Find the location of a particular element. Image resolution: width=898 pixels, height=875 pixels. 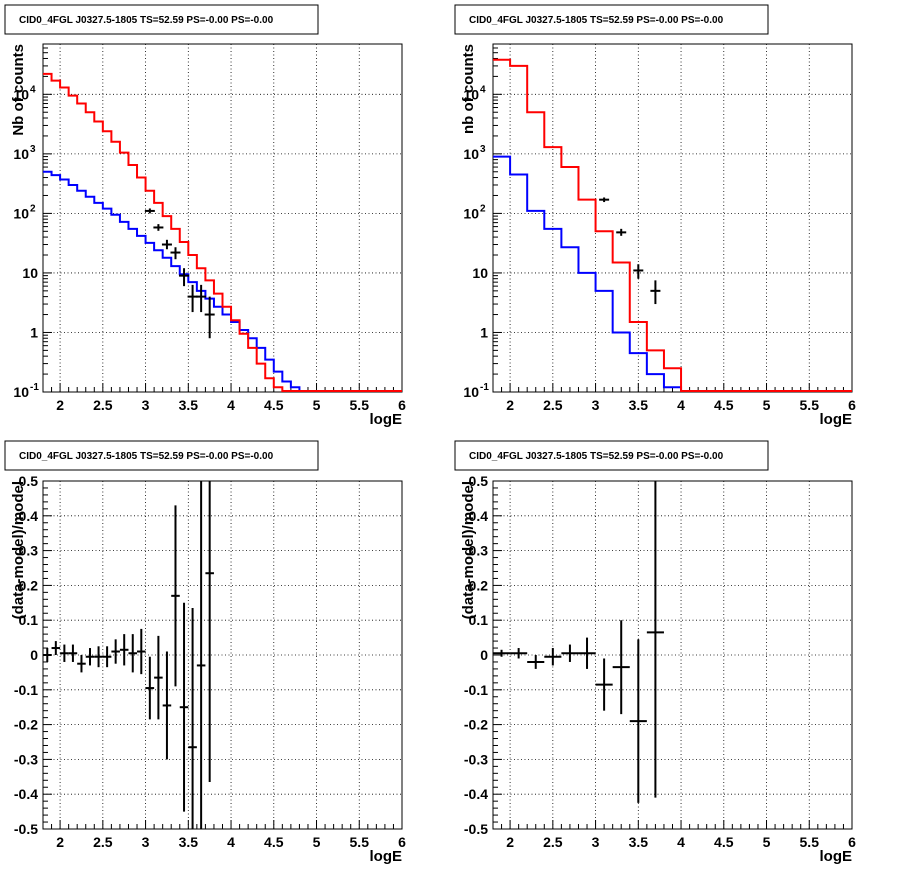

series-model is located at coordinates (222, 232).